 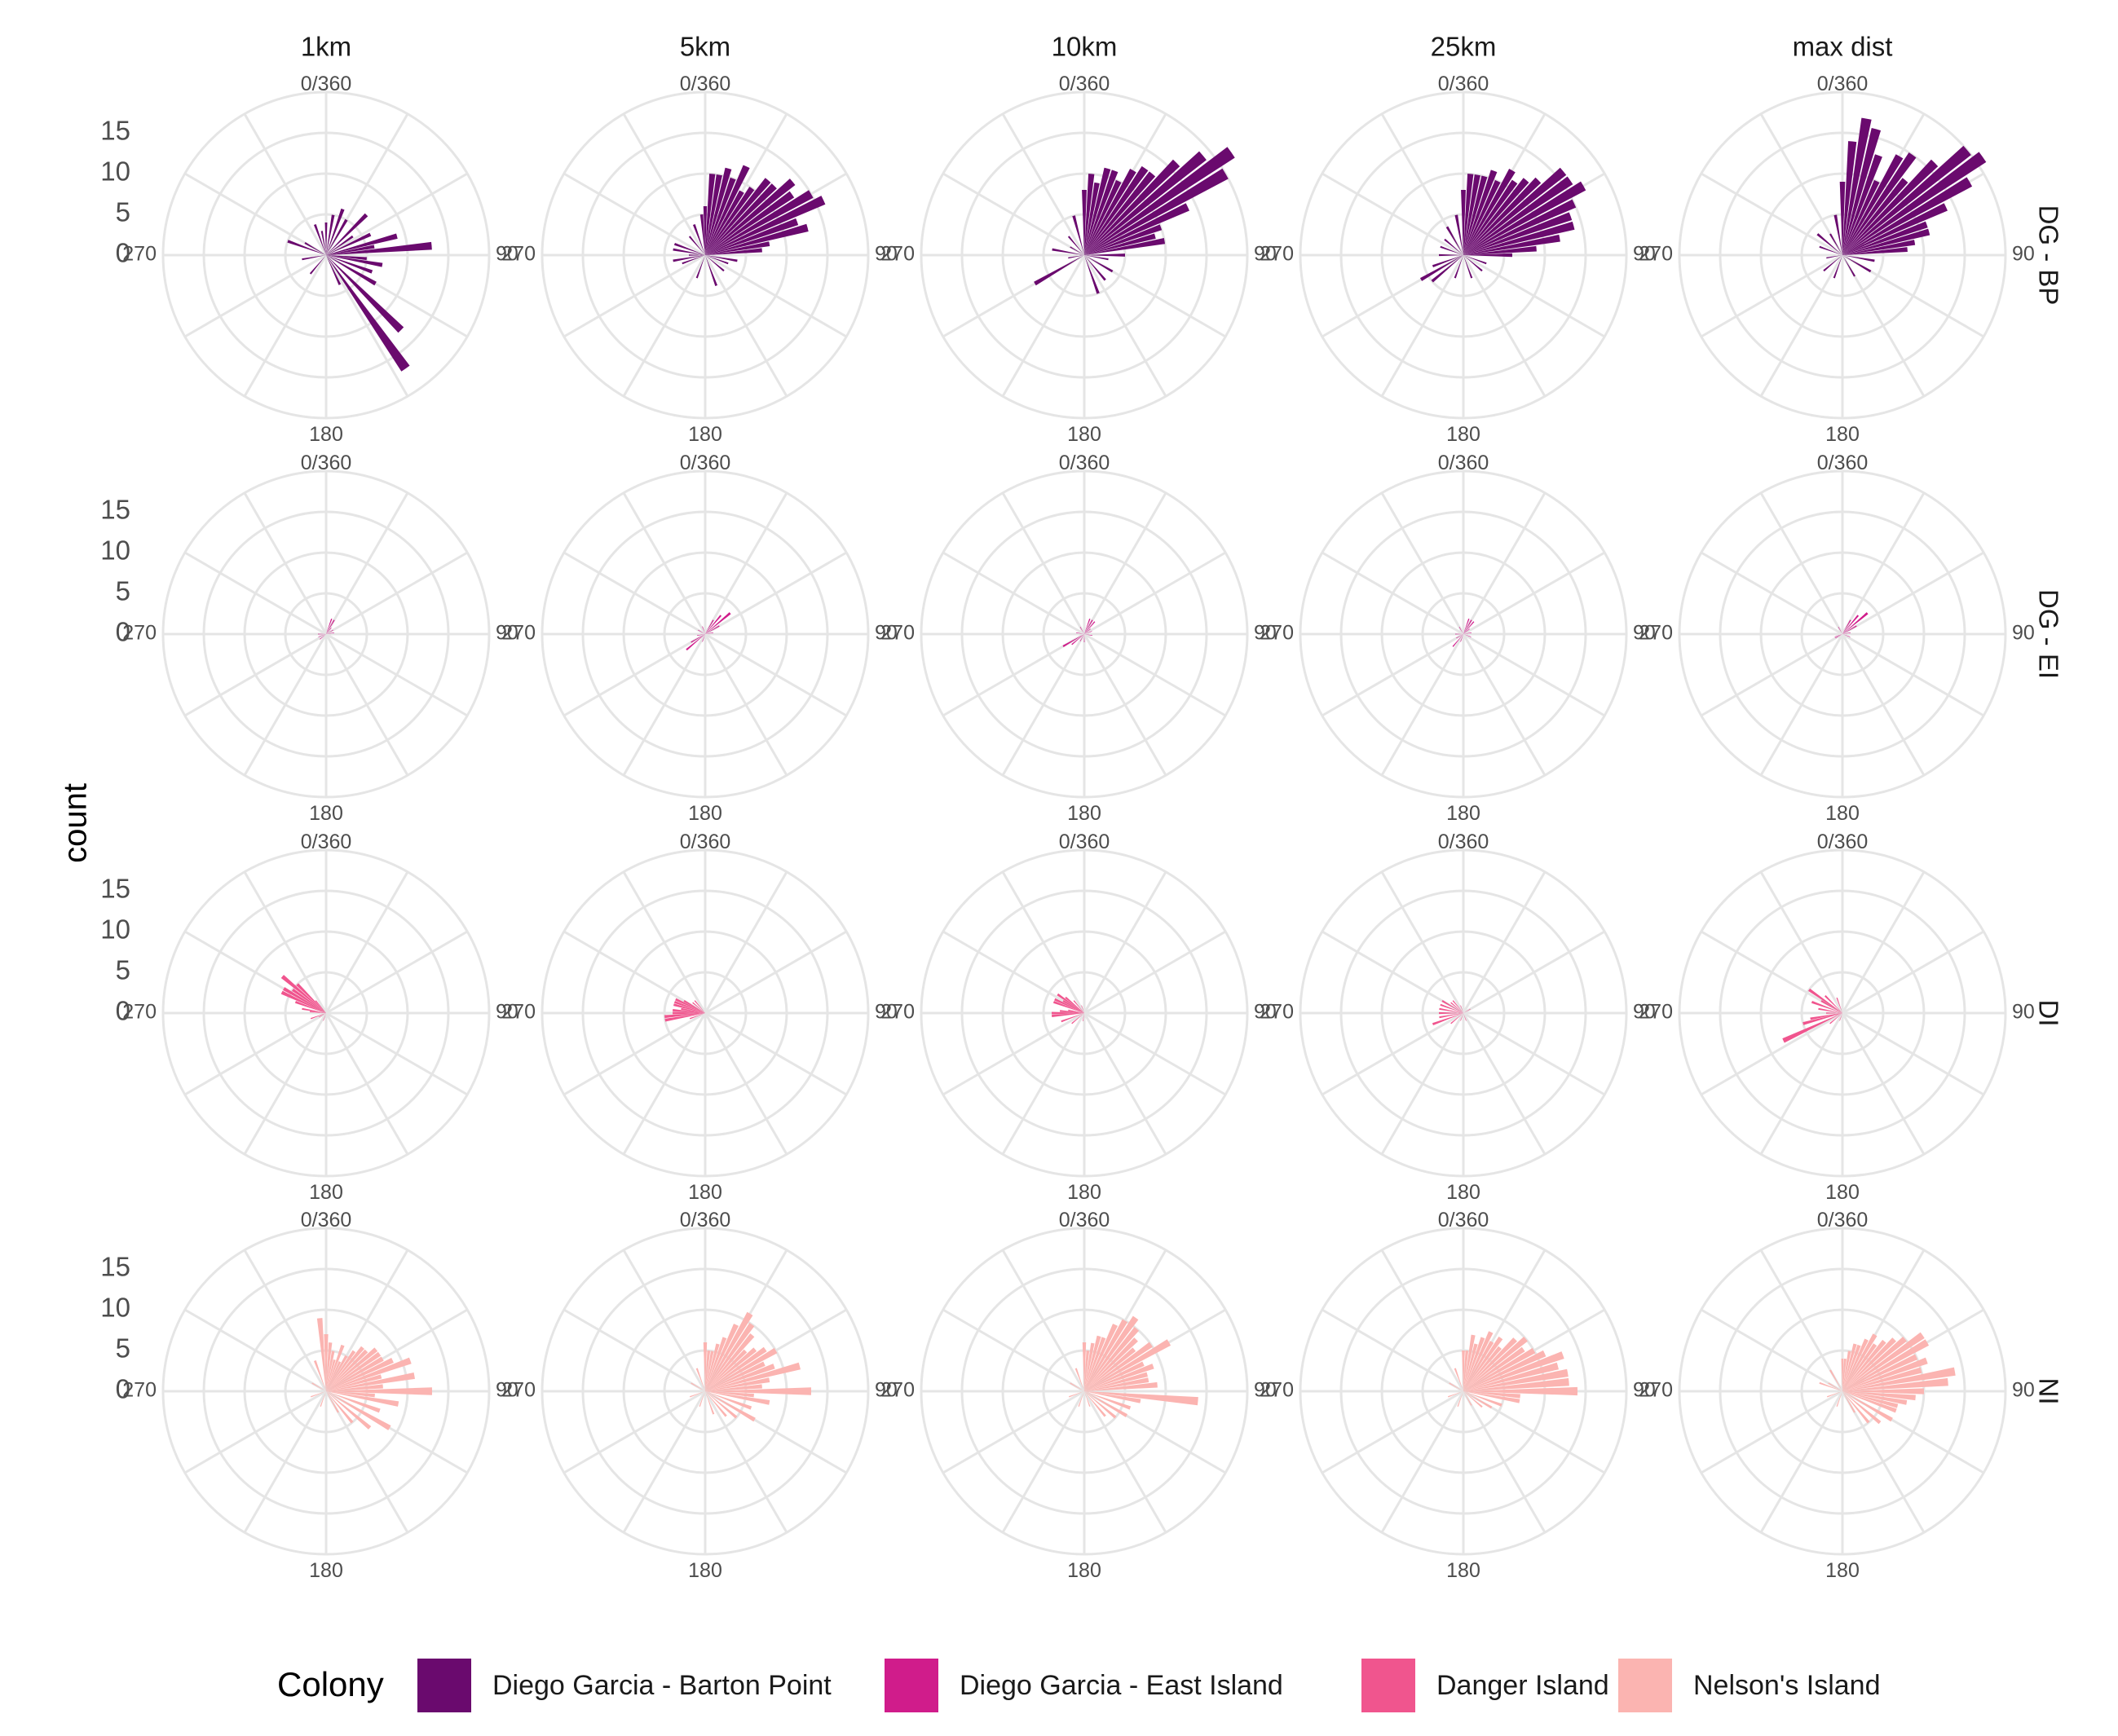 What do you see at coordinates (1454, 246) in the screenshot?
I see `bar-310deg` at bounding box center [1454, 246].